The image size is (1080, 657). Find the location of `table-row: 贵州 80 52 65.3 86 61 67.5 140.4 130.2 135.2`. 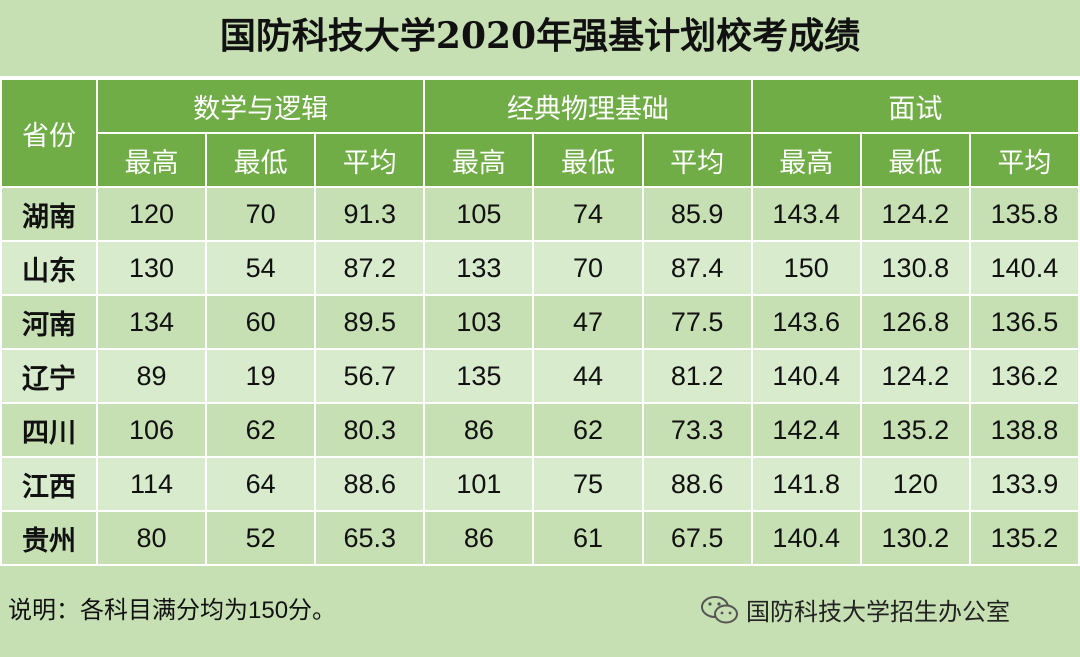

table-row: 贵州 80 52 65.3 86 61 67.5 140.4 130.2 135.2 is located at coordinates (540, 538).